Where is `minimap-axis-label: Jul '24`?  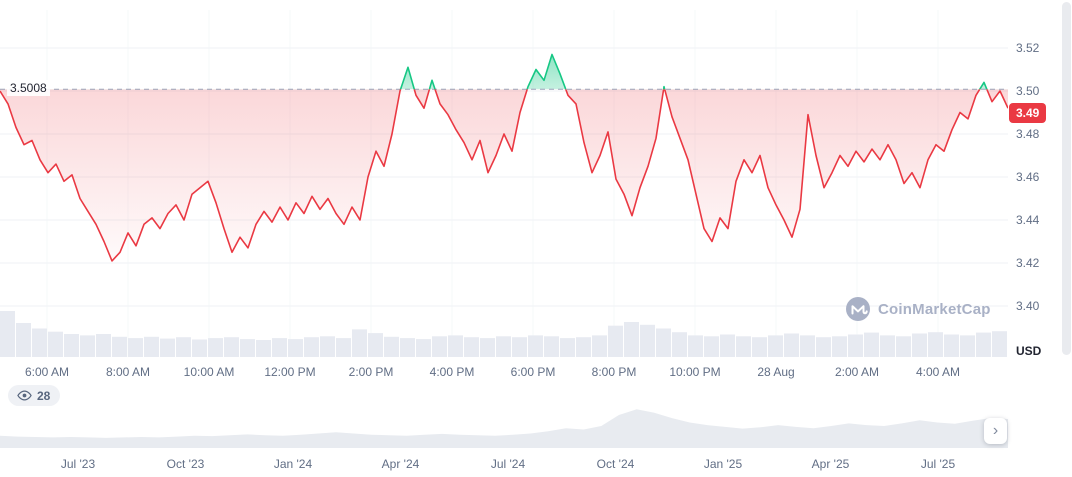
minimap-axis-label: Jul '24 is located at coordinates (508, 464).